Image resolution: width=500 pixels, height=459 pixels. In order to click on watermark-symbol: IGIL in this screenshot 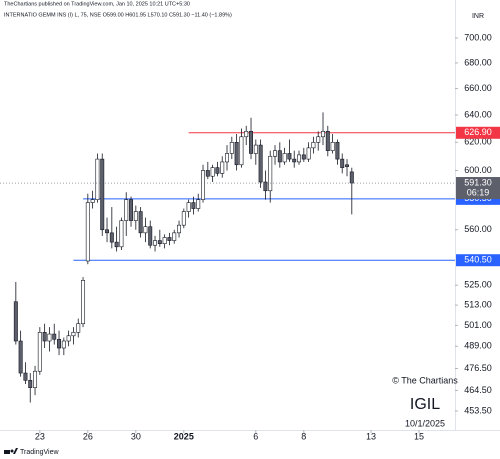, I will do `click(425, 404)`.